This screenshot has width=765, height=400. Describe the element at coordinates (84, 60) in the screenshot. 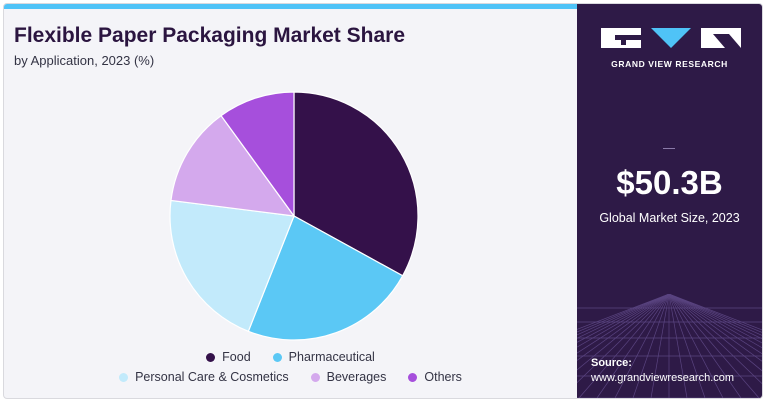

I see `chart-subtitle: by Application, 2023 (%)` at that location.